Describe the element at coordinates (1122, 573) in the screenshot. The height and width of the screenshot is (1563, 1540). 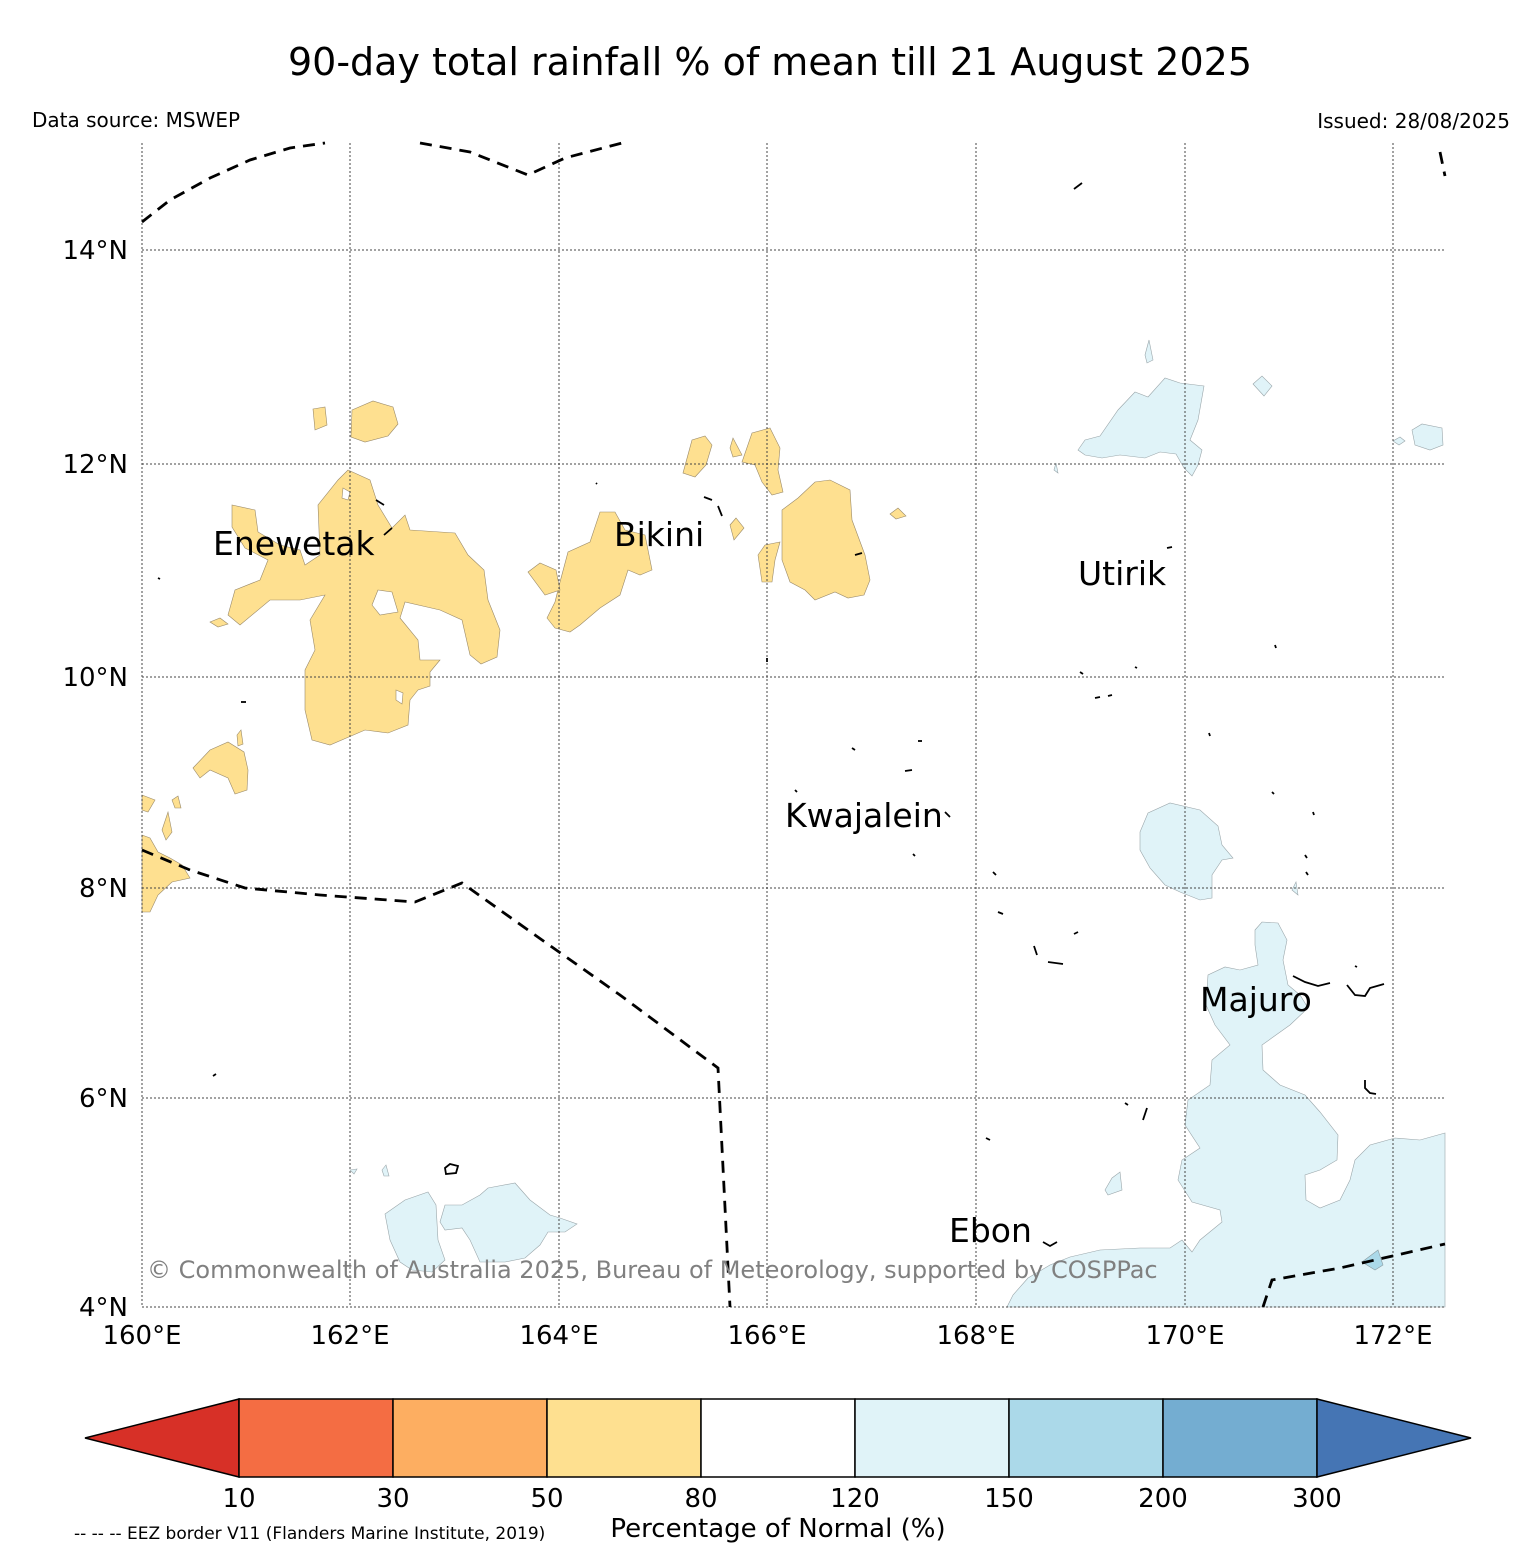
I see `label-utirik: Utirik` at that location.